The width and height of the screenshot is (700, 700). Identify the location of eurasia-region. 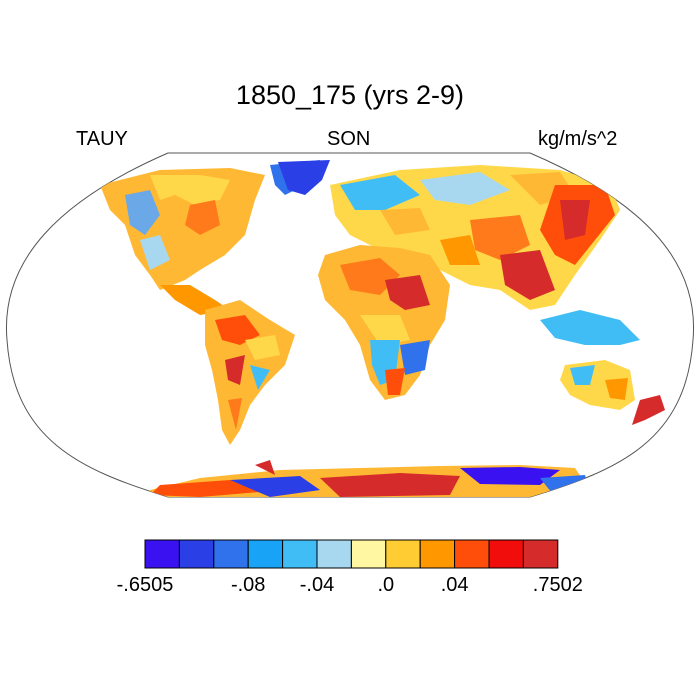
(475, 237).